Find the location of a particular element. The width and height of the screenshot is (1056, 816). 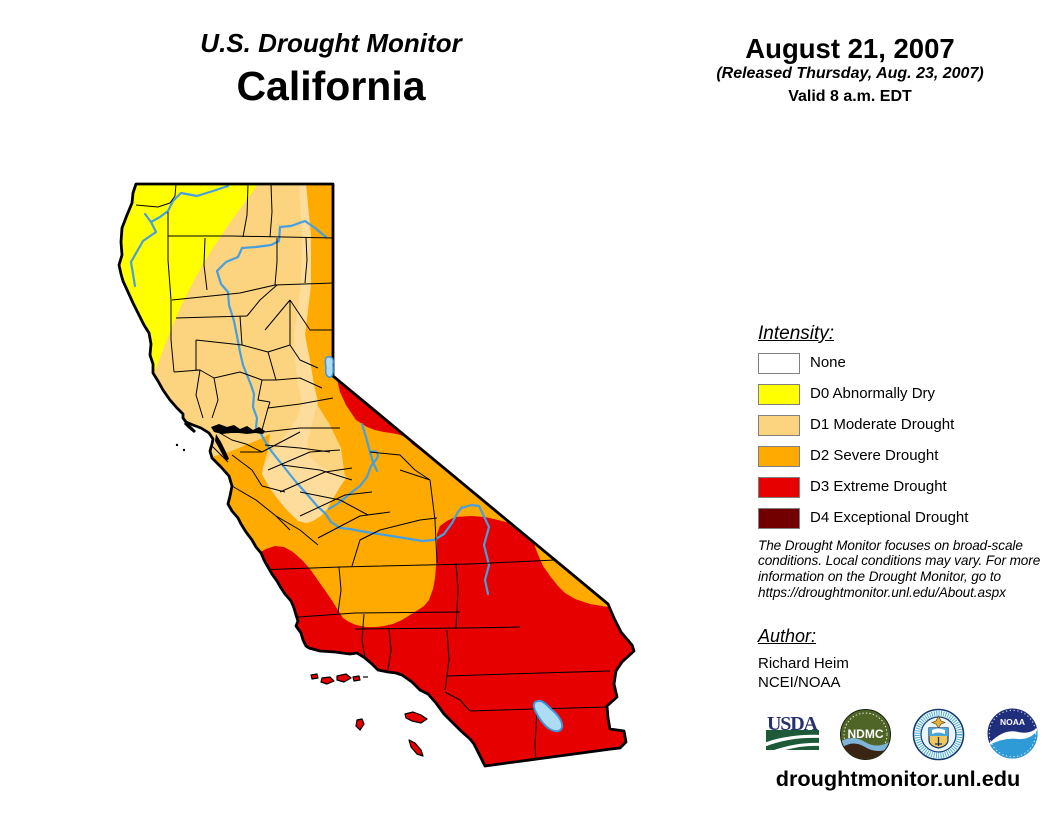

svg-text: USDA is located at coordinates (793, 724).